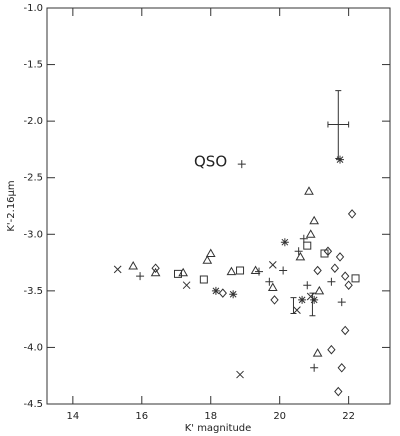  What do you see at coordinates (279, 416) in the screenshot?
I see `x-tick-label: 20` at bounding box center [279, 416].